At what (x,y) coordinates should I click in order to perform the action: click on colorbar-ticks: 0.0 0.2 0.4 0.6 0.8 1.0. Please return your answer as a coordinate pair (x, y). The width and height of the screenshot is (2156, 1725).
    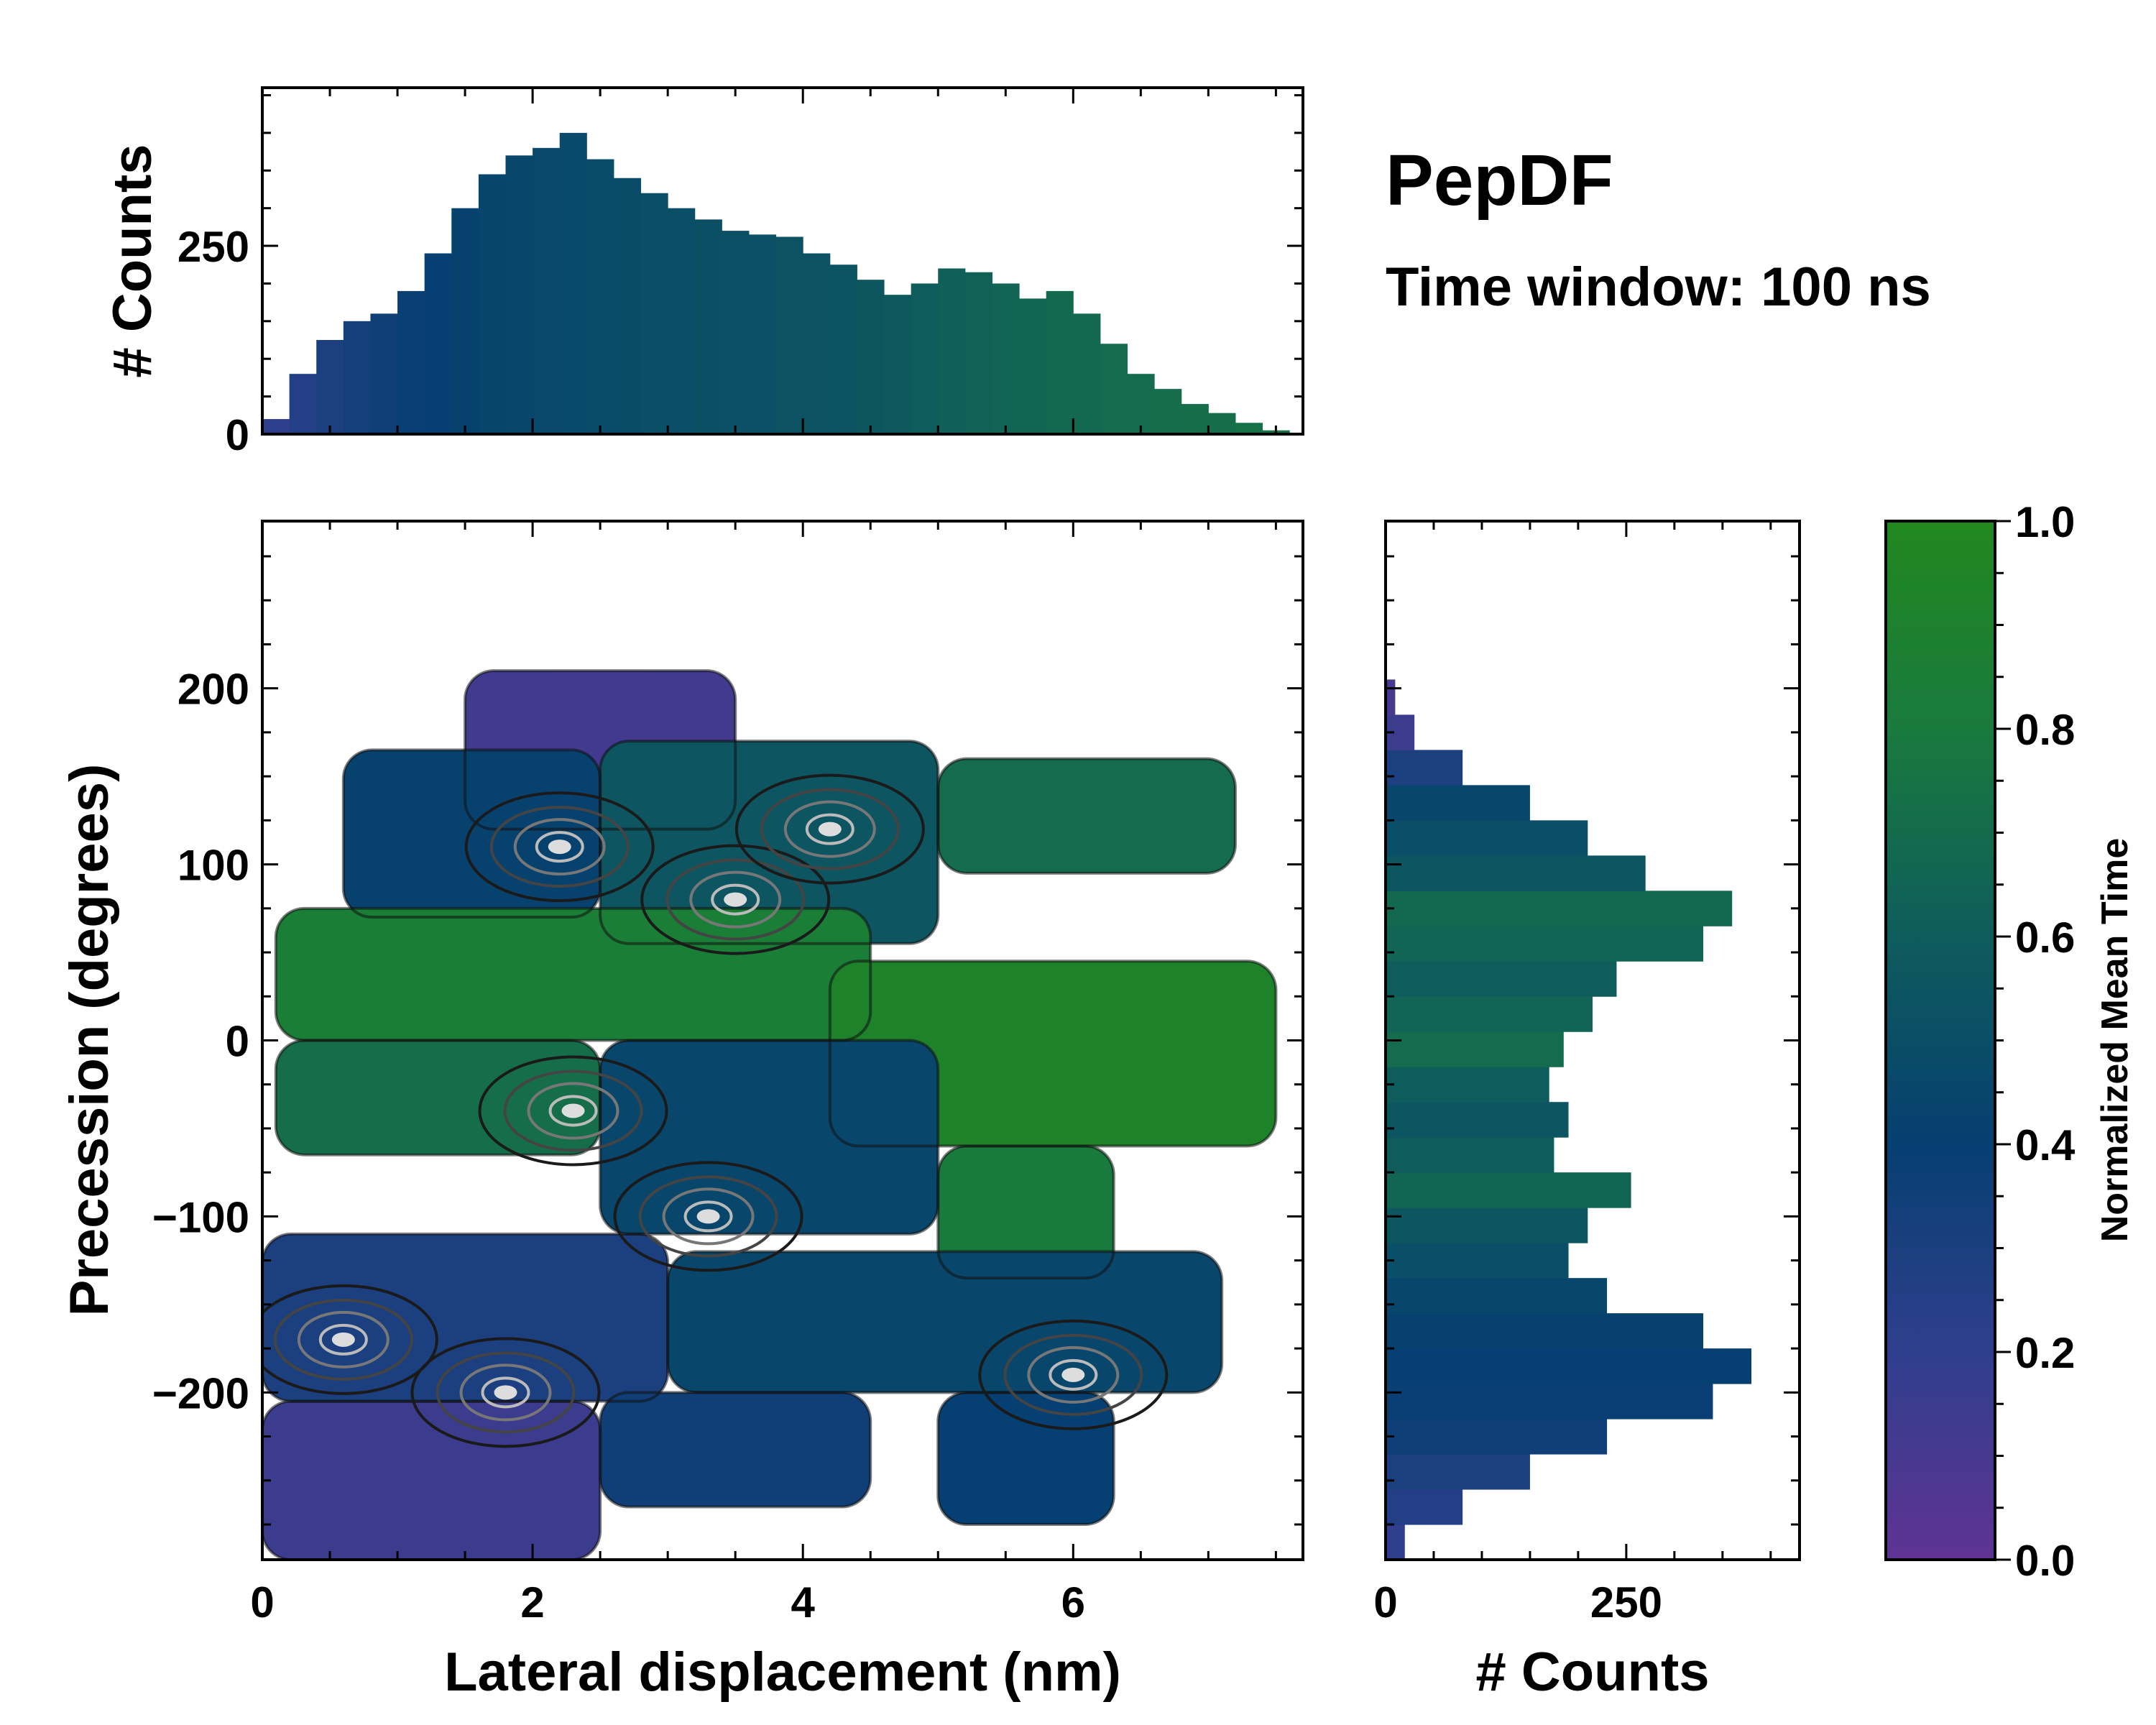
    Looking at the image, I should click on (2036, 1041).